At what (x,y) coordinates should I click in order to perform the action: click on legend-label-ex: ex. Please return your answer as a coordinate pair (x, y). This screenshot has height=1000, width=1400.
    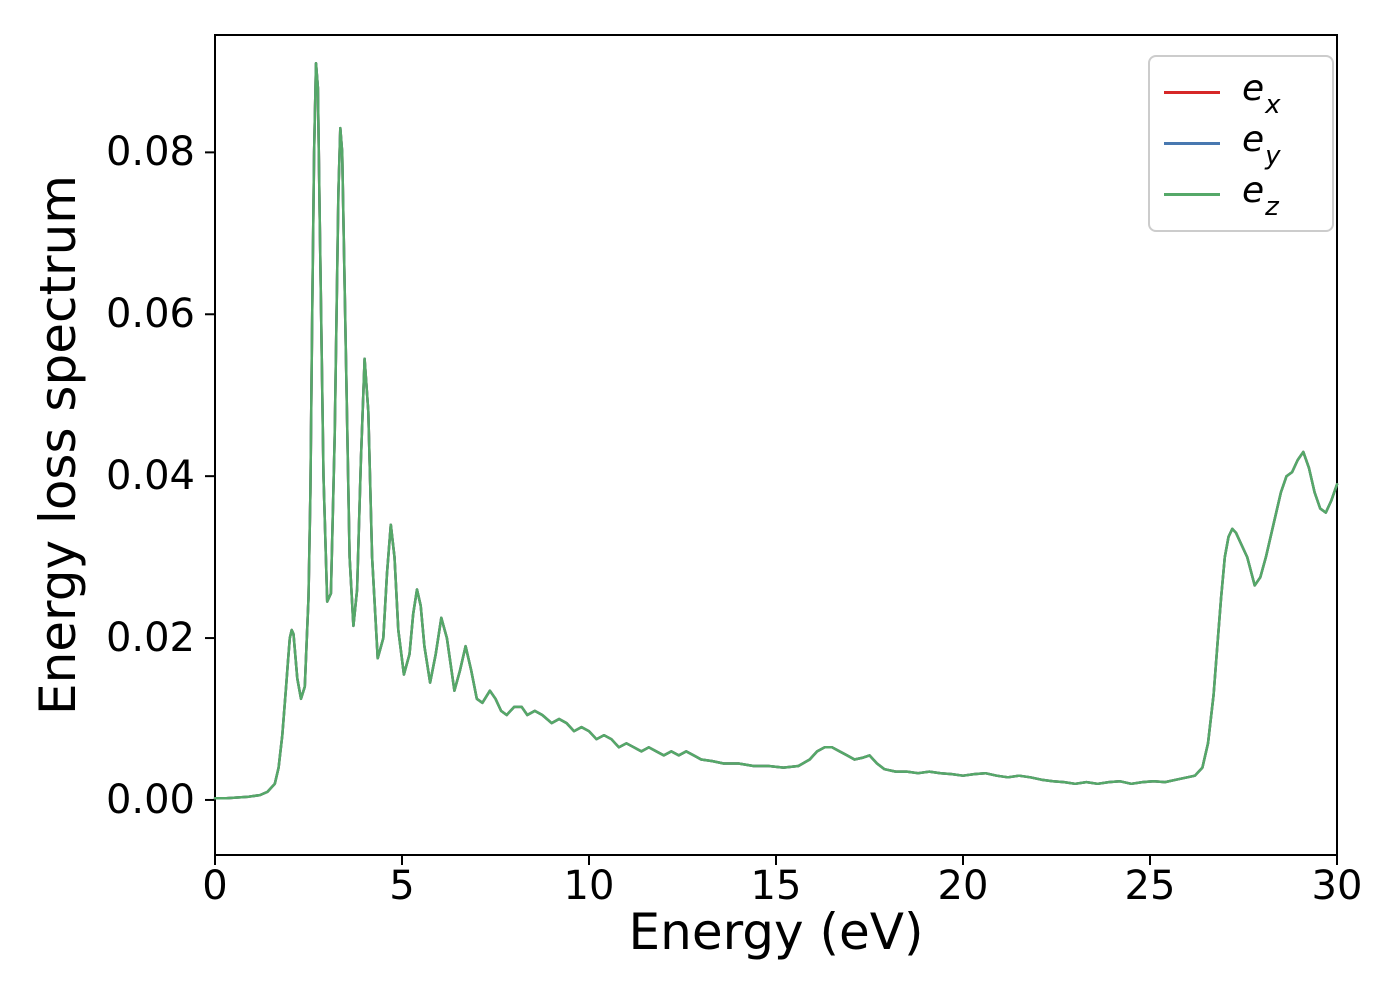
    Looking at the image, I should click on (1261, 94).